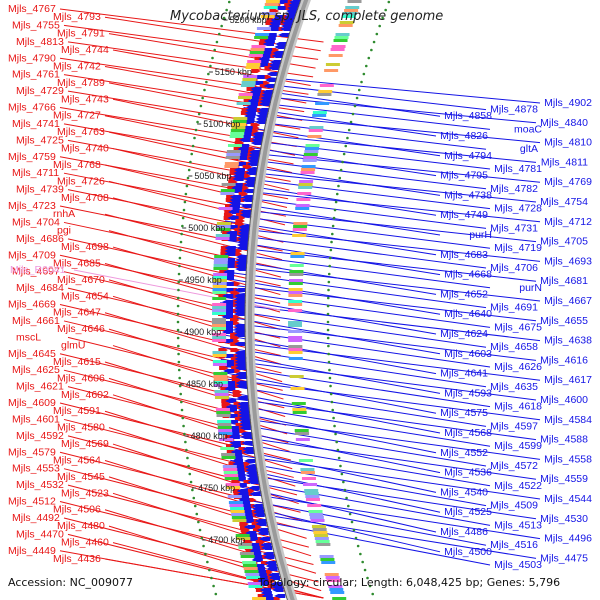  I want to click on gene-label-forward: Mjls_4615, so click(77, 362).